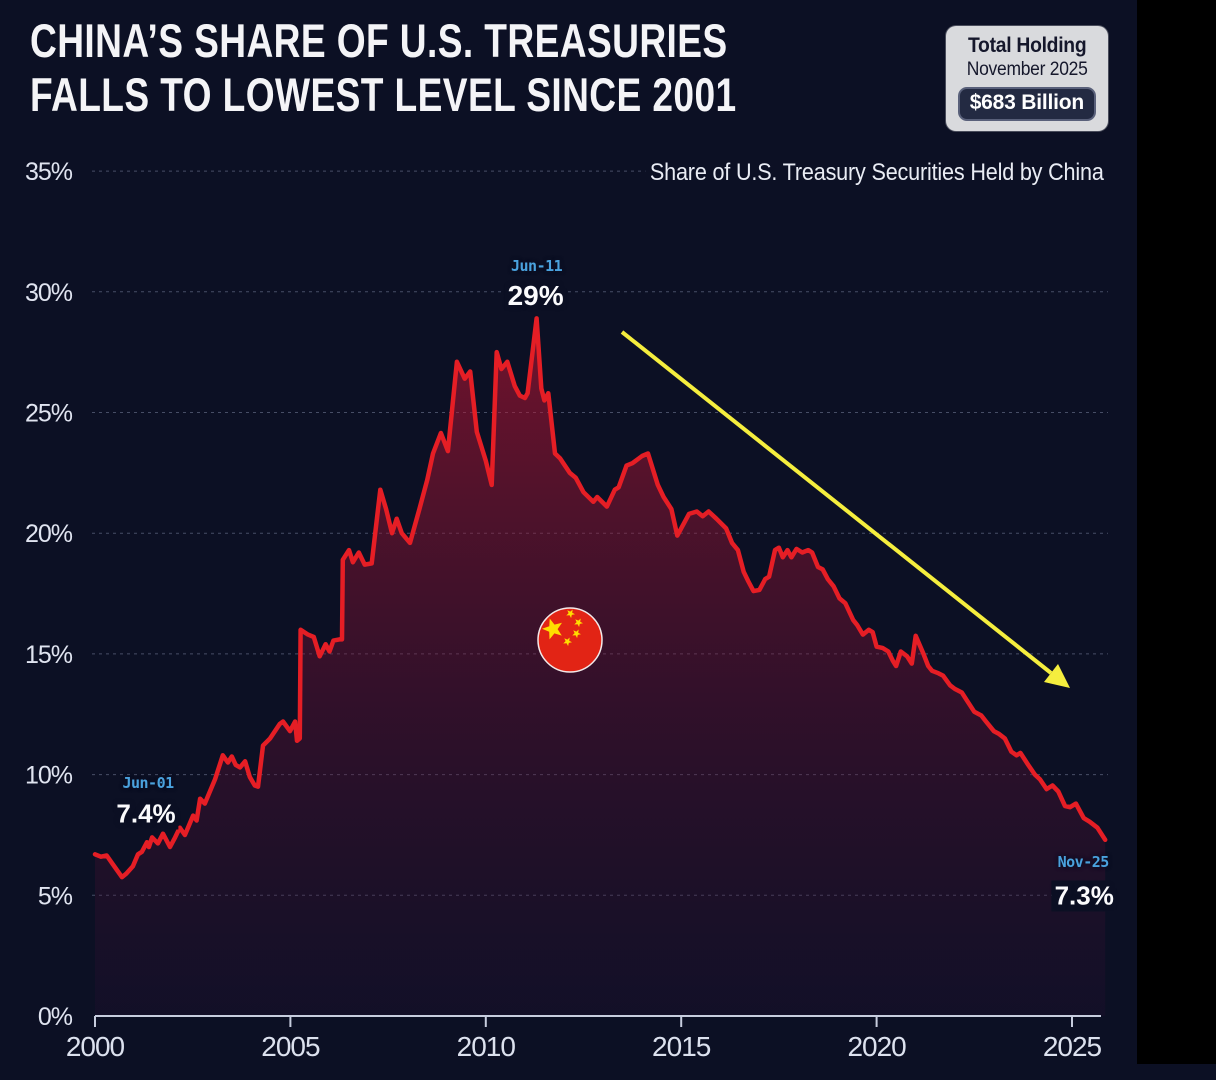  I want to click on holding-date: November 2025, so click(1027, 69).